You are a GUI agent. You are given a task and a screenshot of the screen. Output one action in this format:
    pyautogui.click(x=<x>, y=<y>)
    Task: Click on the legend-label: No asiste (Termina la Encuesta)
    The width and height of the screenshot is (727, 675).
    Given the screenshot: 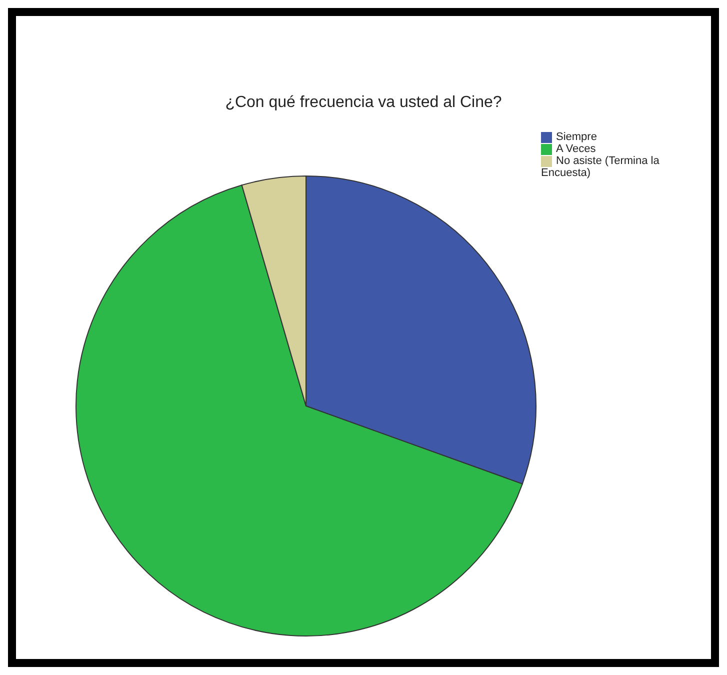 What is the action you would take?
    pyautogui.click(x=600, y=167)
    